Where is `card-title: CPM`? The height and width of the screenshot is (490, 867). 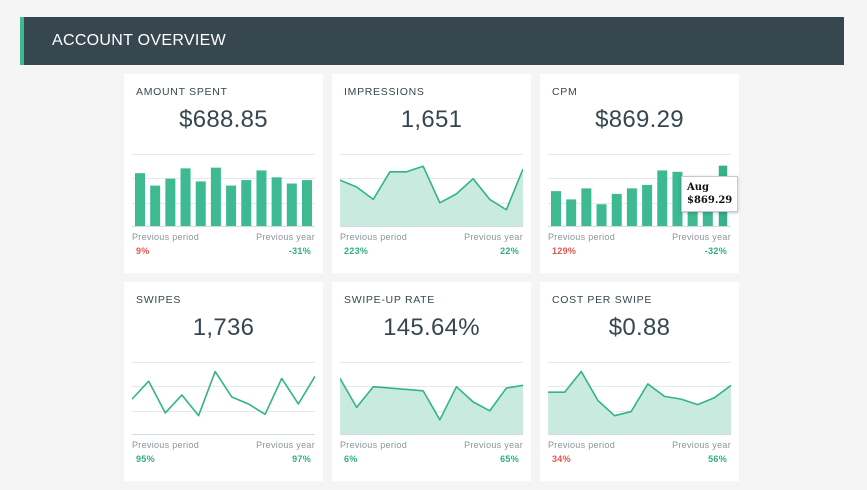
card-title: CPM is located at coordinates (565, 92).